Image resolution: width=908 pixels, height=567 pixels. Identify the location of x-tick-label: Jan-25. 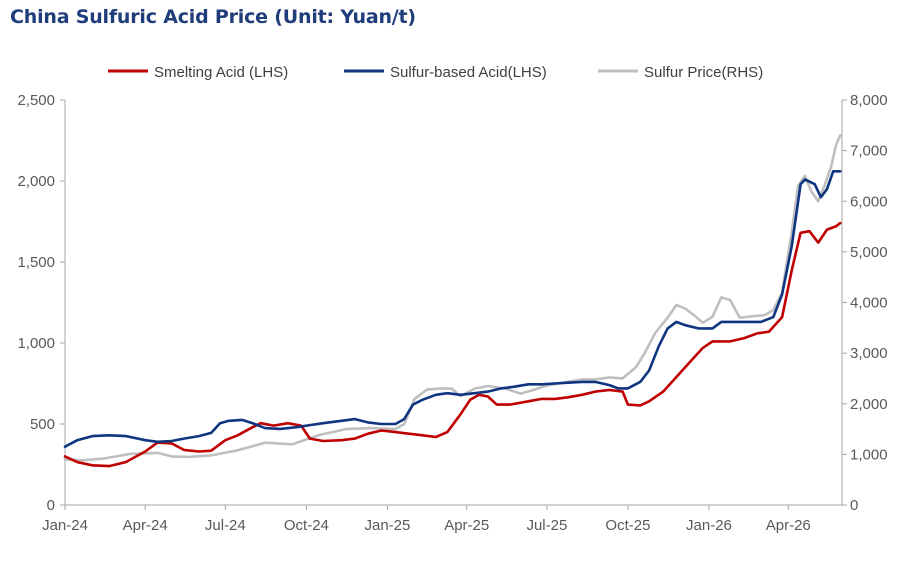
(387, 525).